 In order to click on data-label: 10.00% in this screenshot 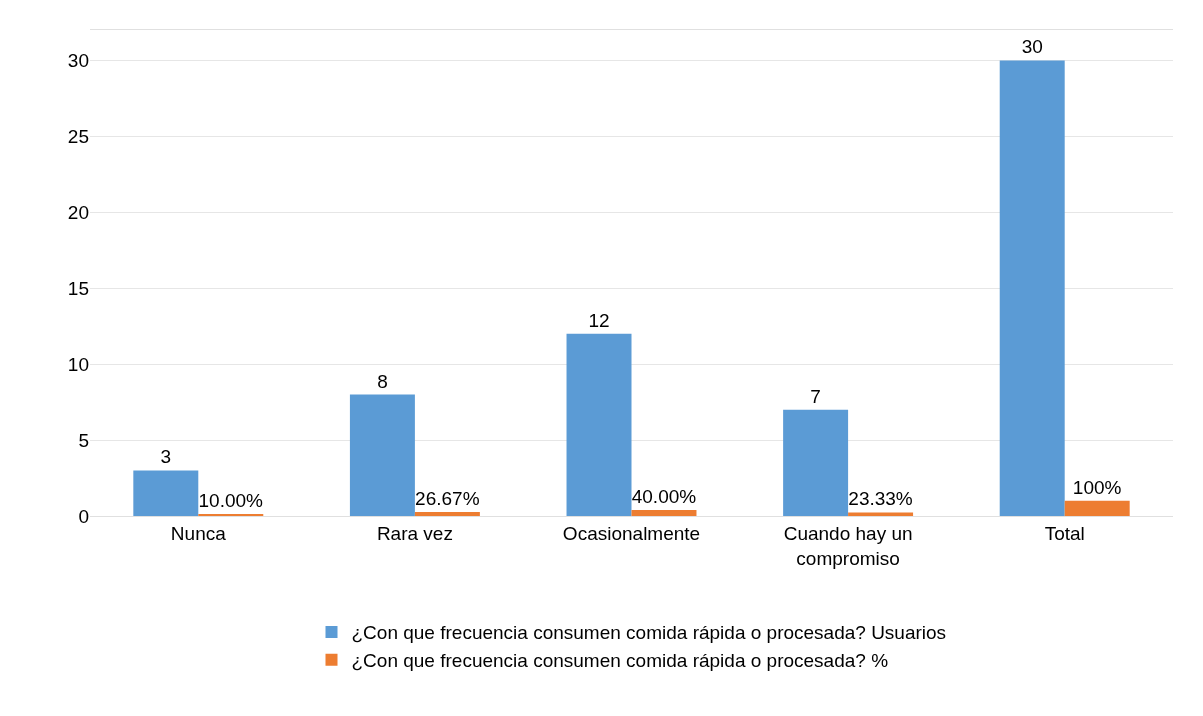, I will do `click(231, 500)`.